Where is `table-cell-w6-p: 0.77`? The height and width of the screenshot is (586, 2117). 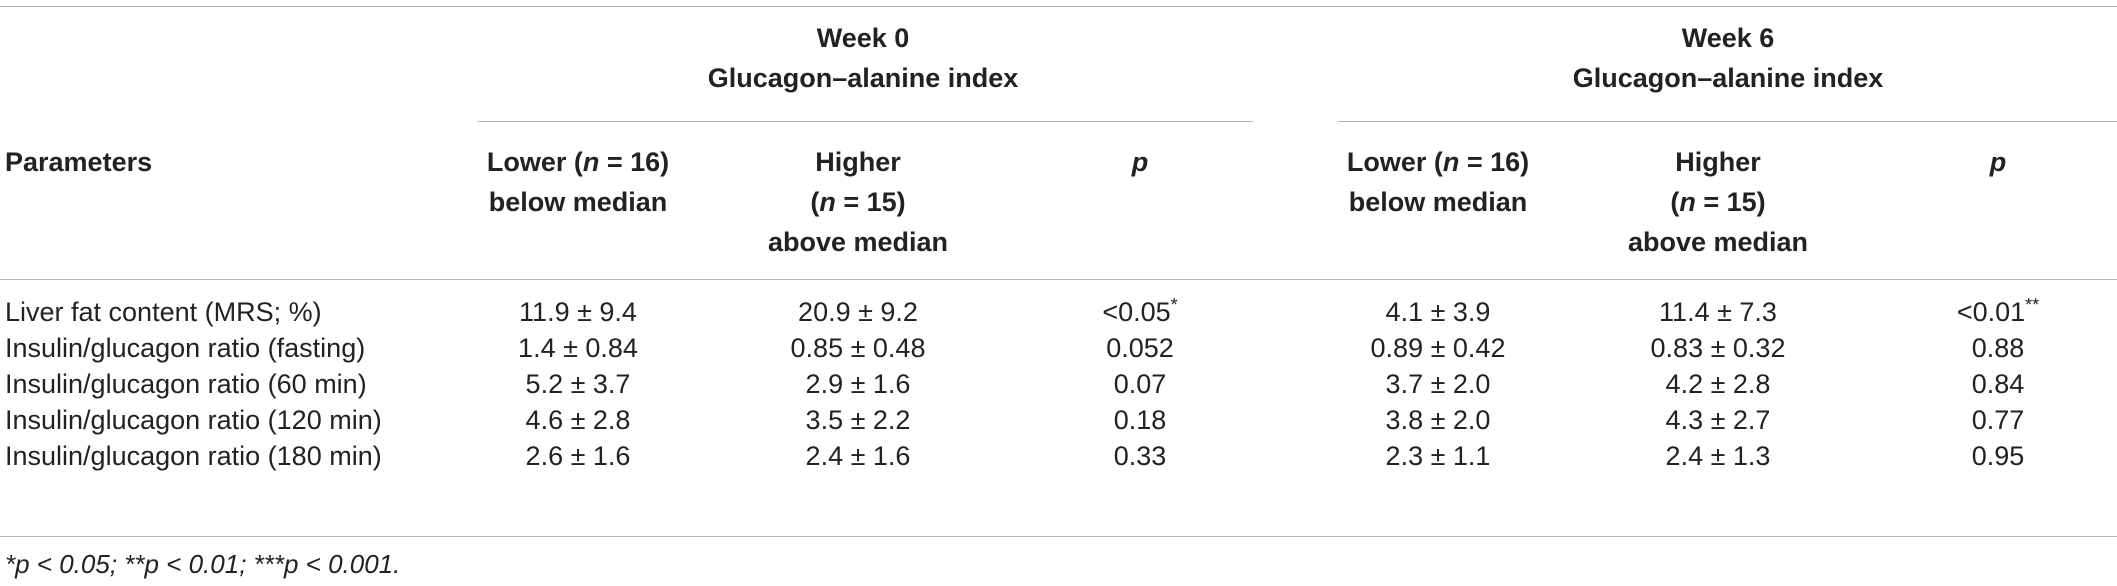 table-cell-w6-p: 0.77 is located at coordinates (1998, 420).